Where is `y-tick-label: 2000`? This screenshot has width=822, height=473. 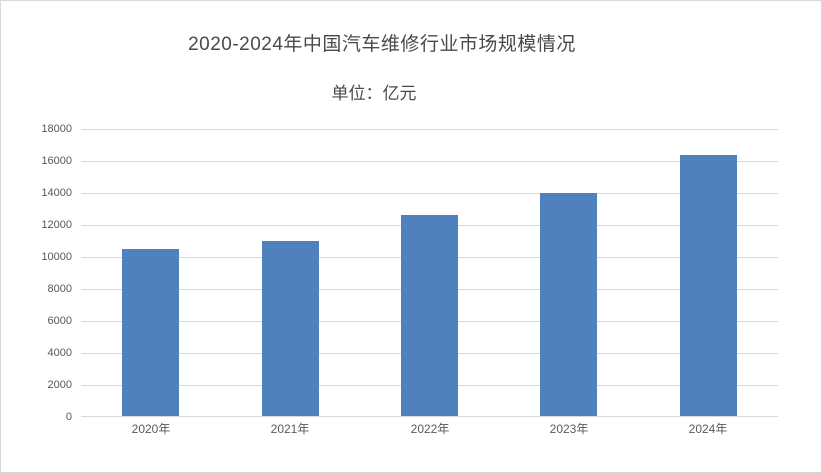
y-tick-label: 2000 is located at coordinates (59, 385).